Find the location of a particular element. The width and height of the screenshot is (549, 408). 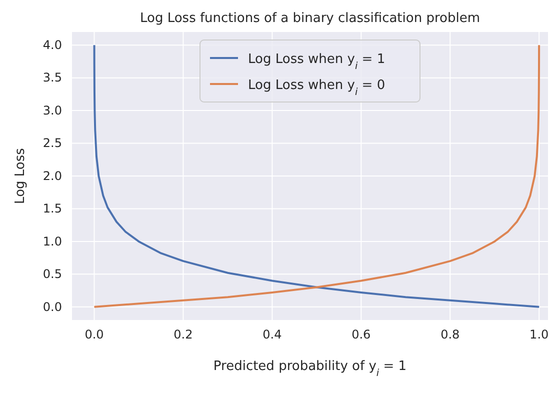

y-tick-label: 0.5 is located at coordinates (52, 274).